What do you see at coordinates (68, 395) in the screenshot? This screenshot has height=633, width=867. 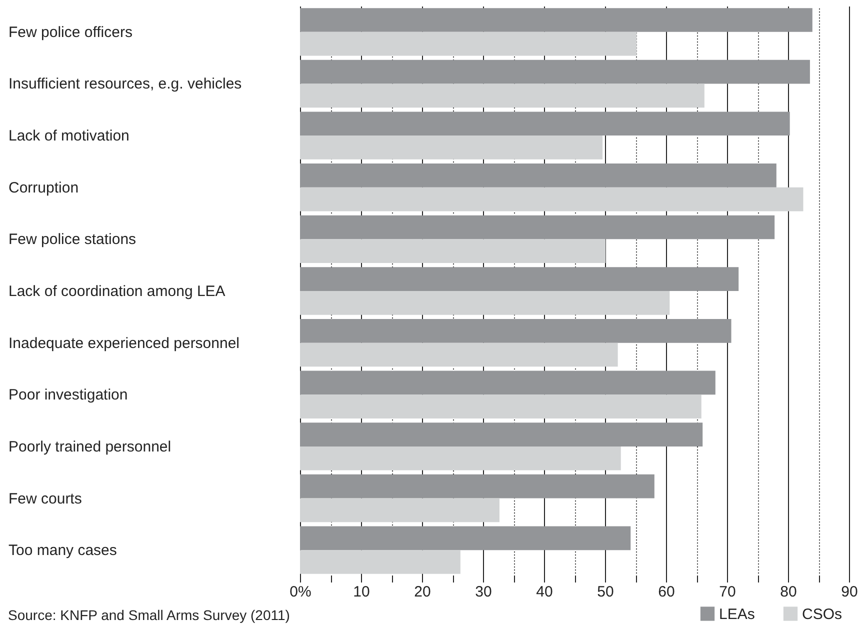 I see `y-tick-label: Poor investigation` at bounding box center [68, 395].